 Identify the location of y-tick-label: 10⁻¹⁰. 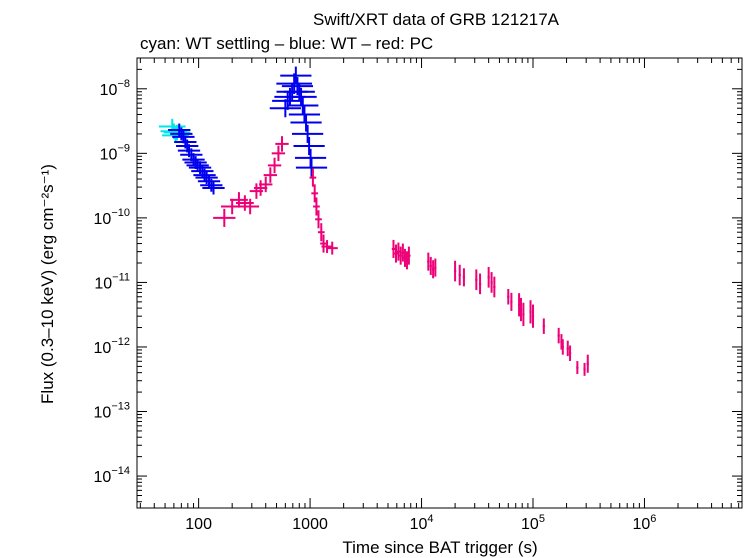
(112, 217).